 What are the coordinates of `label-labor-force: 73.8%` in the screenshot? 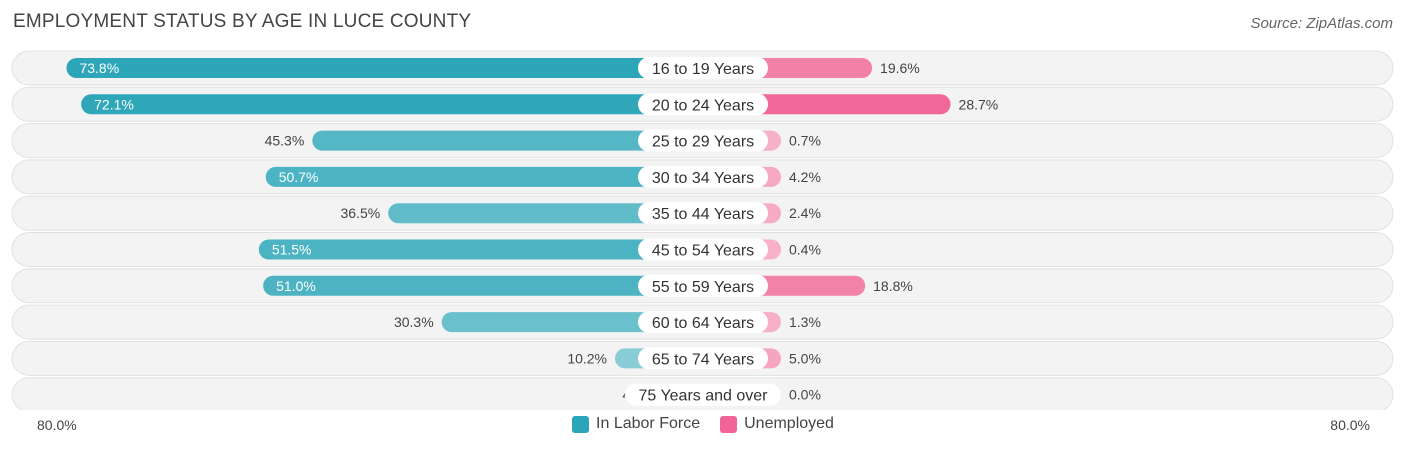 It's located at (99, 68).